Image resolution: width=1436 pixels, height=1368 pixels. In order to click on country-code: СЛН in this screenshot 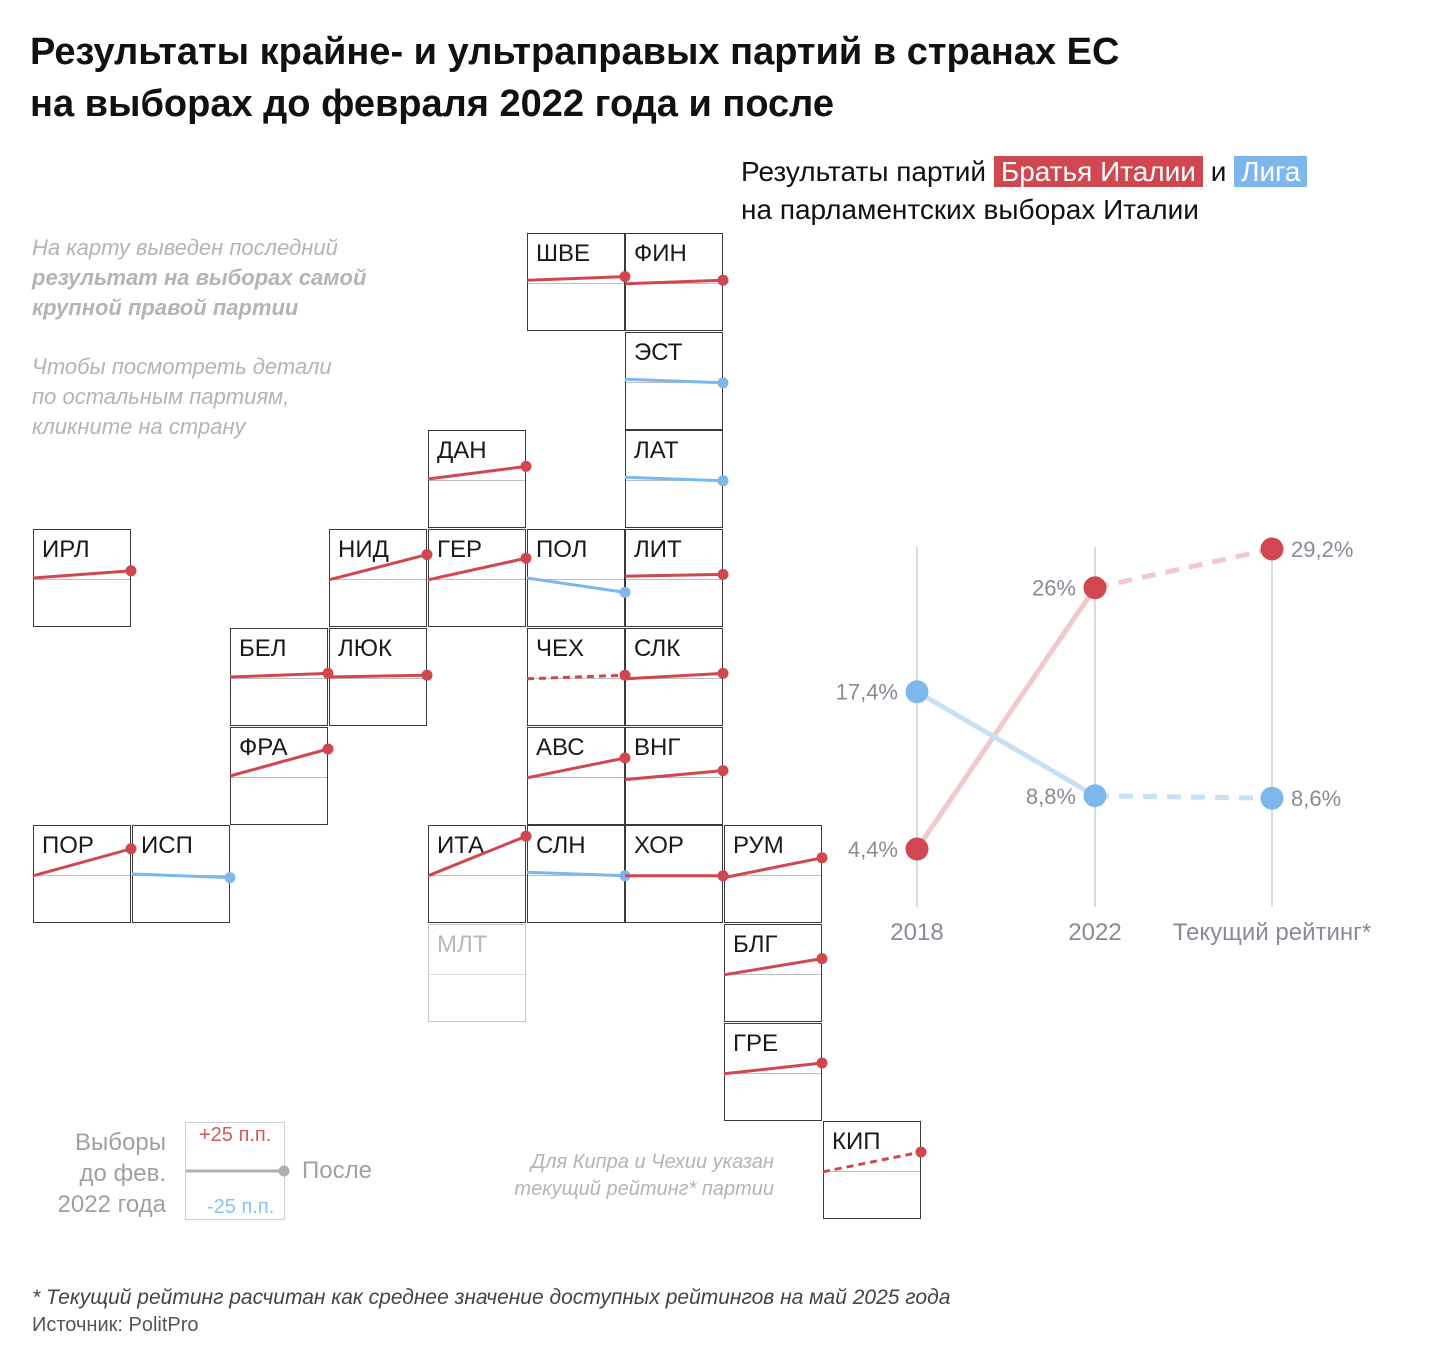, I will do `click(561, 845)`.